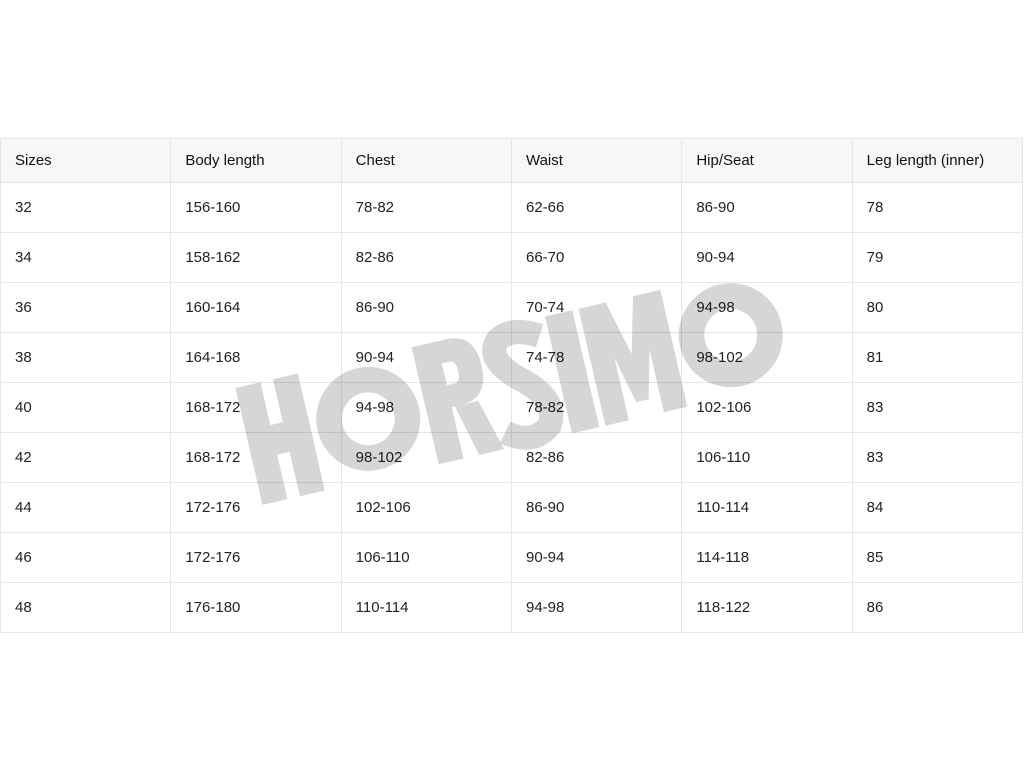 This screenshot has height=768, width=1024. Describe the element at coordinates (86, 407) in the screenshot. I see `table-cell: 40` at that location.